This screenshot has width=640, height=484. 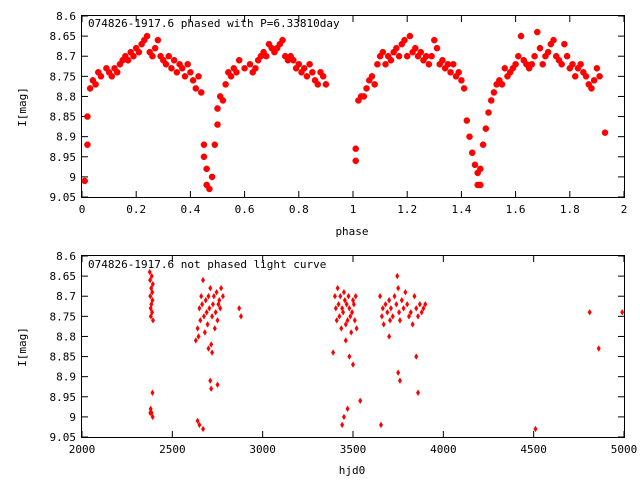 I want to click on phased-x-tick-label: 1.8, so click(x=570, y=209).